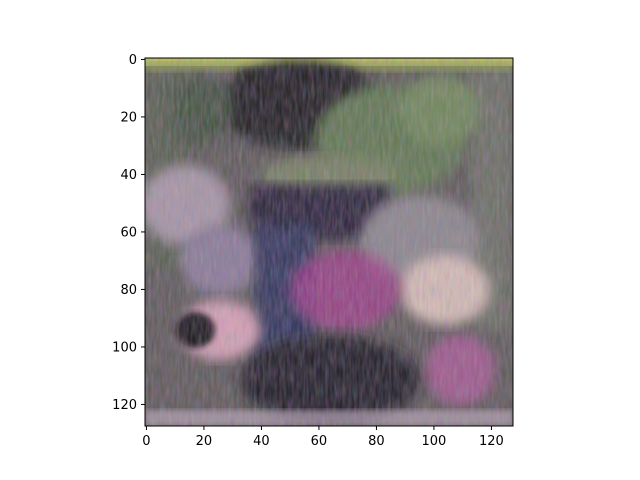 The height and width of the screenshot is (480, 640). Describe the element at coordinates (434, 441) in the screenshot. I see `x-tick-label: 100` at that location.